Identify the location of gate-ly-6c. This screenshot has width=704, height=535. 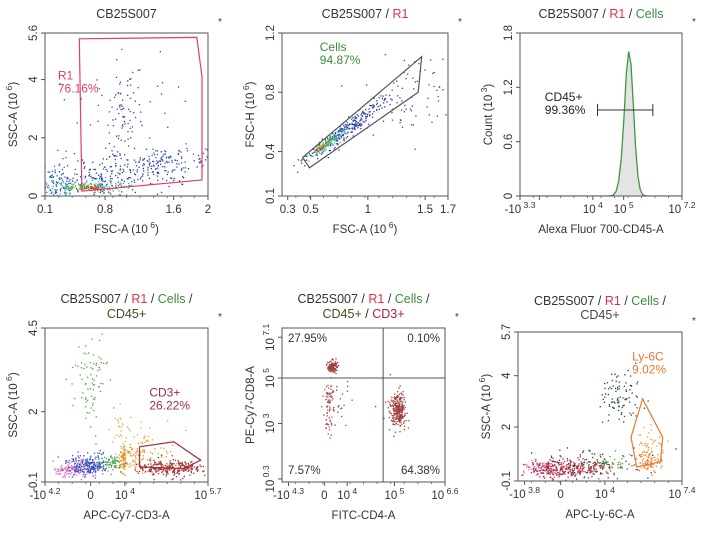
(647, 432).